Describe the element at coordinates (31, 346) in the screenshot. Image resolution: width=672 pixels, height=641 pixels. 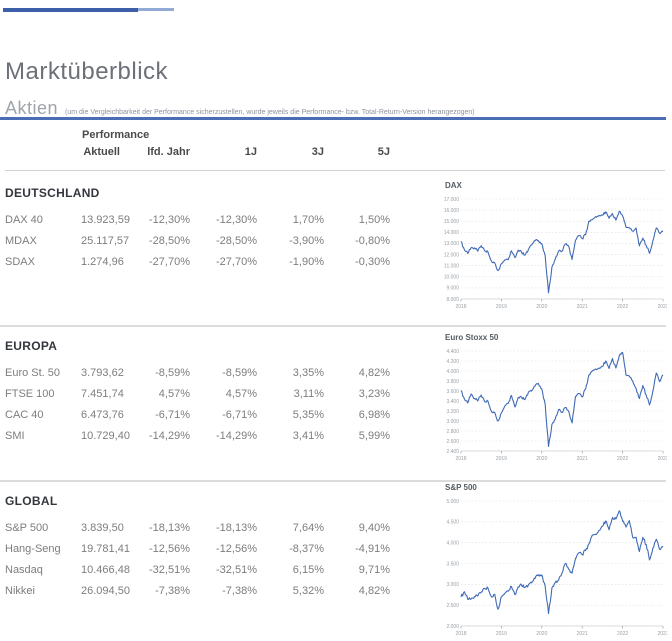
I see `table-section-title: EUROPA` at that location.